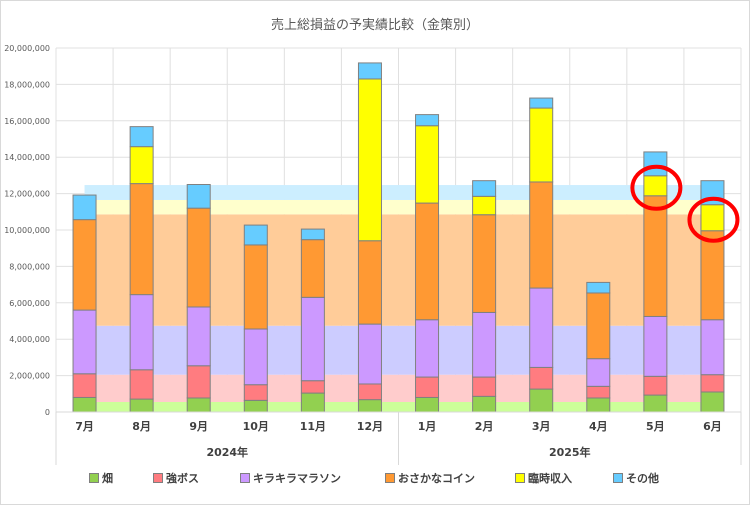 The height and width of the screenshot is (505, 750). Describe the element at coordinates (436, 478) in the screenshot. I see `legend-label: おさかなコイン` at that location.